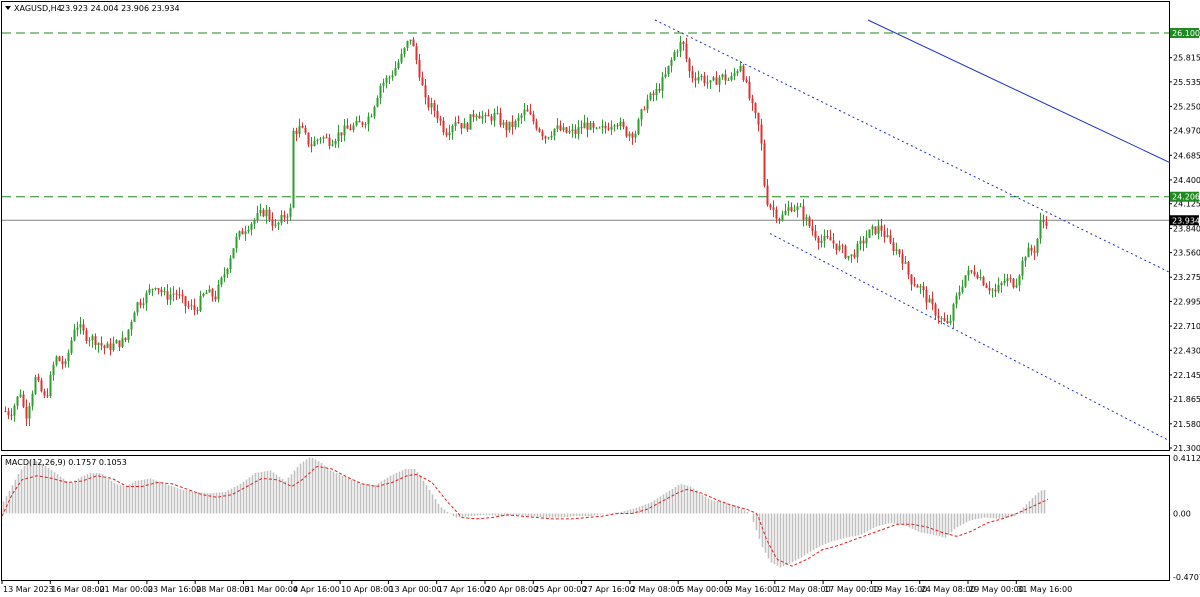 The width and height of the screenshot is (1200, 597). What do you see at coordinates (38, 8) in the screenshot?
I see `symbol-label: XAGUSD,H4` at bounding box center [38, 8].